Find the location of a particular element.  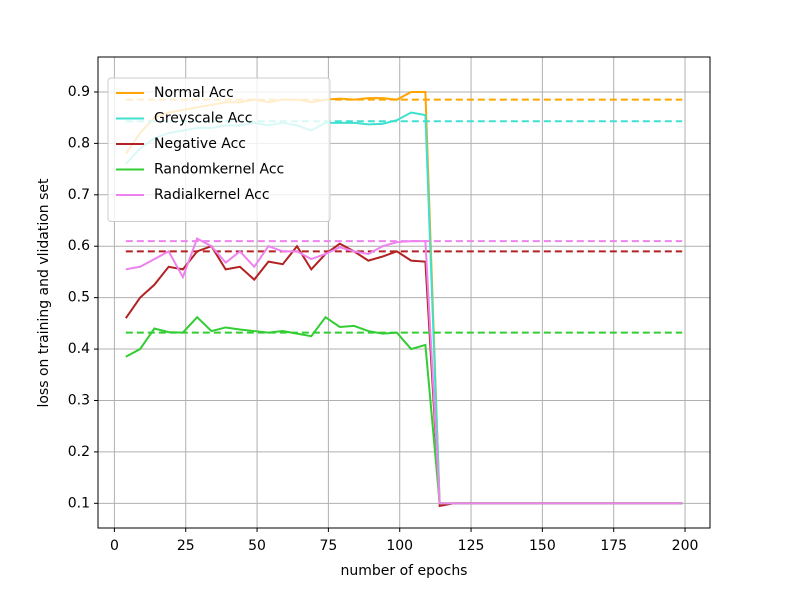

x-tick-label: 100 is located at coordinates (399, 546).